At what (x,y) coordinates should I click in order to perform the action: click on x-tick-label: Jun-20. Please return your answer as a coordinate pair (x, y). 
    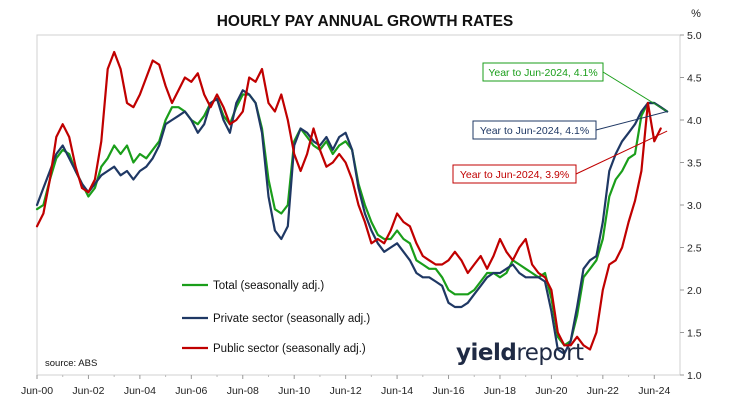
    Looking at the image, I should click on (551, 391).